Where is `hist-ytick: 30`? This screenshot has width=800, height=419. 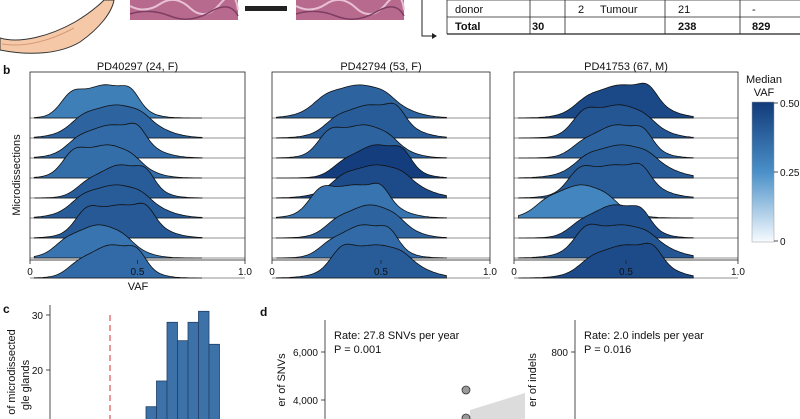
hist-ytick: 30 is located at coordinates (38, 316).